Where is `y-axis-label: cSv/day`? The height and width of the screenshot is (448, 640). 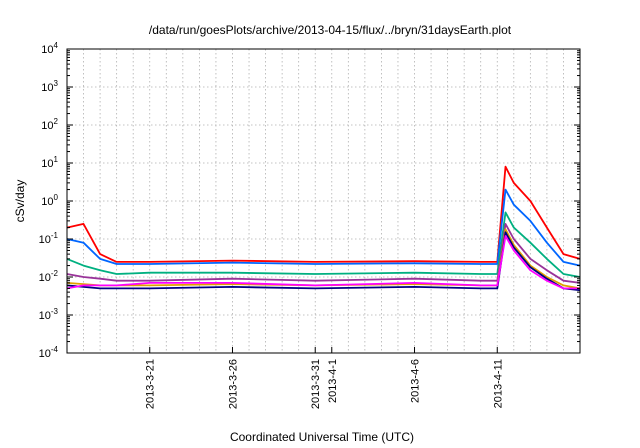 y-axis-label: cSv/day is located at coordinates (20, 201).